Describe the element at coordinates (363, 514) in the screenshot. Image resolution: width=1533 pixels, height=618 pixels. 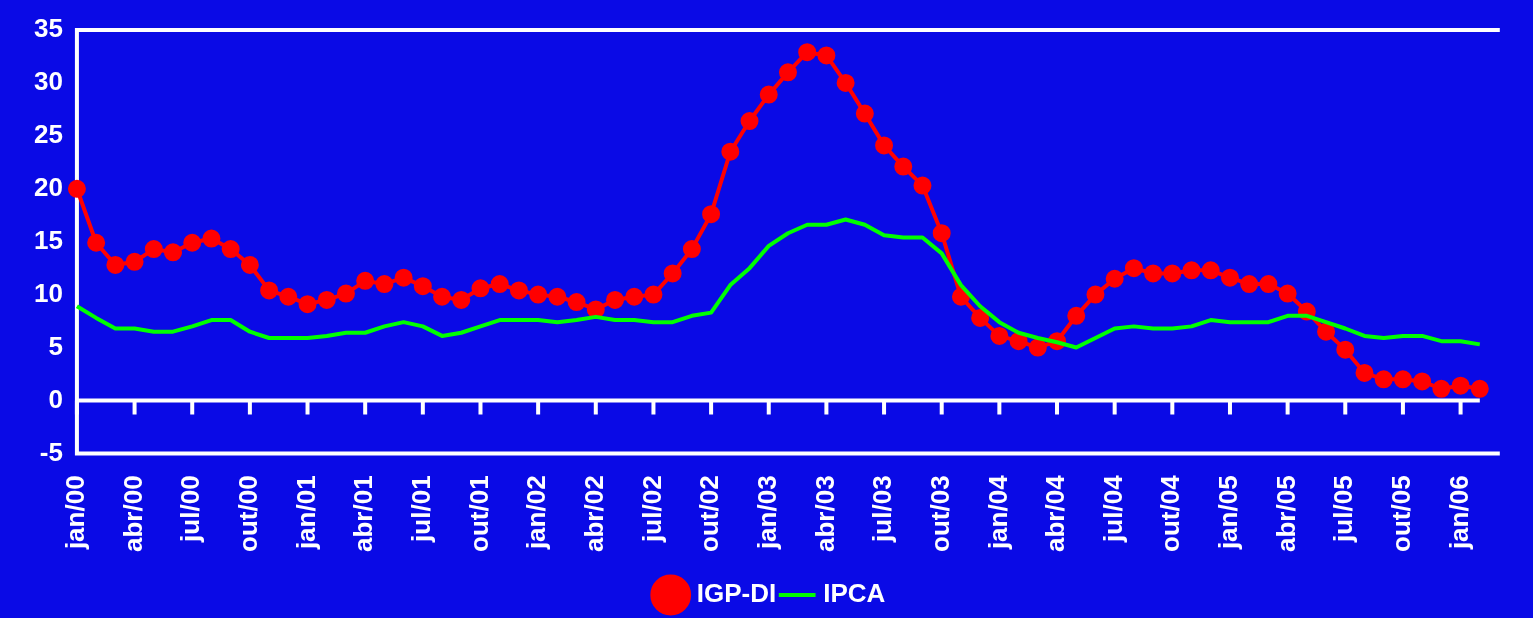
I see `x-tick-label: abr/01` at that location.